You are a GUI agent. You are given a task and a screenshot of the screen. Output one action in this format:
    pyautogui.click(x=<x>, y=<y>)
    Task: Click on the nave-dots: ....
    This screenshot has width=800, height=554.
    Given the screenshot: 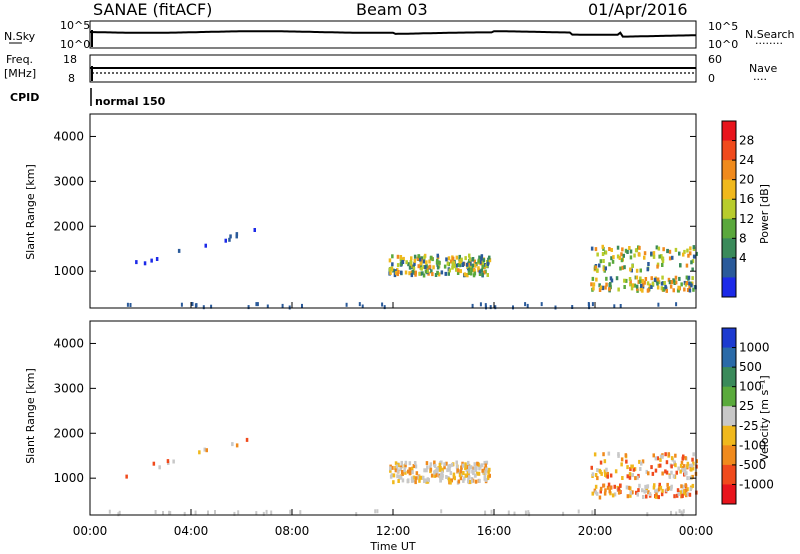 What is the action you would take?
    pyautogui.click(x=760, y=76)
    